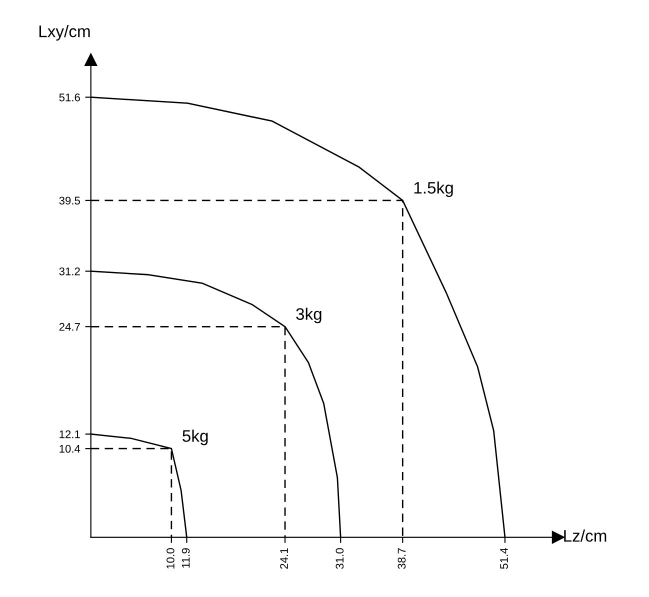 The width and height of the screenshot is (649, 597). I want to click on x-tick-label: 24.1, so click(284, 558).